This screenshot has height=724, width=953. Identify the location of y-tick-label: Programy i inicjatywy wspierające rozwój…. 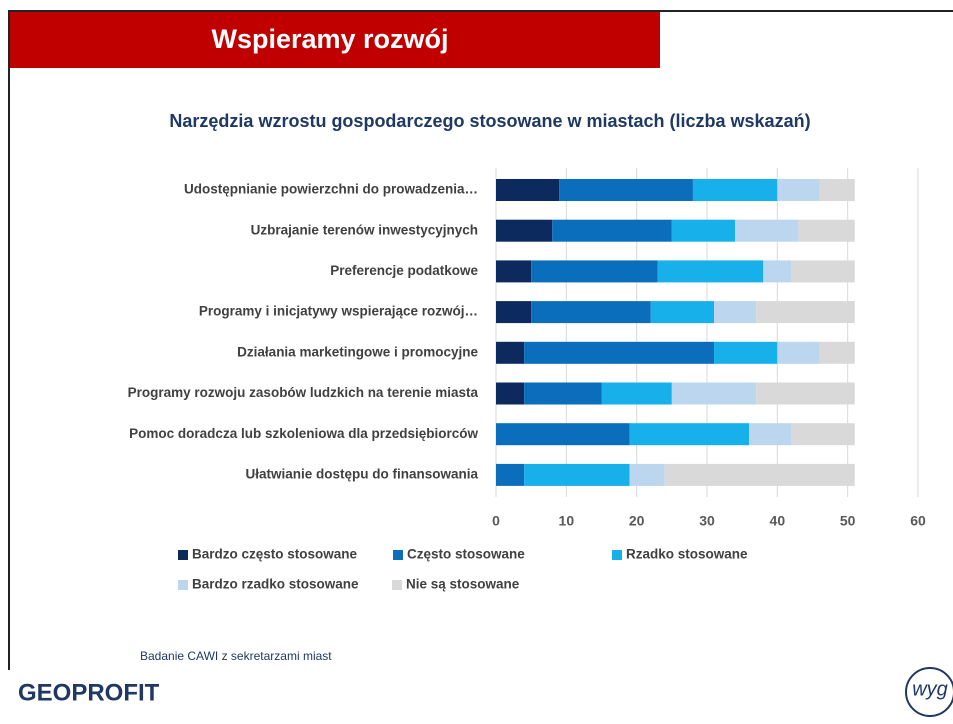
(338, 311).